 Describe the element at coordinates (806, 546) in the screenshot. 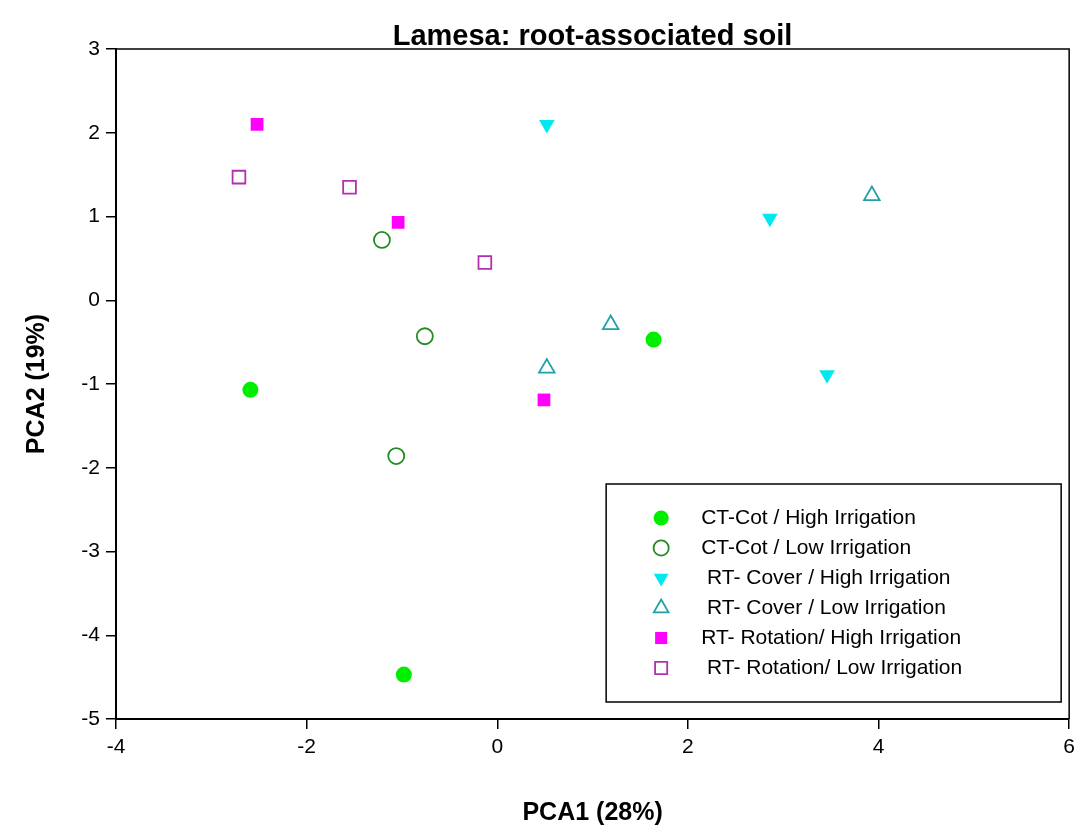

I see `legend-label: CT-Cot / Low Irrigation` at that location.